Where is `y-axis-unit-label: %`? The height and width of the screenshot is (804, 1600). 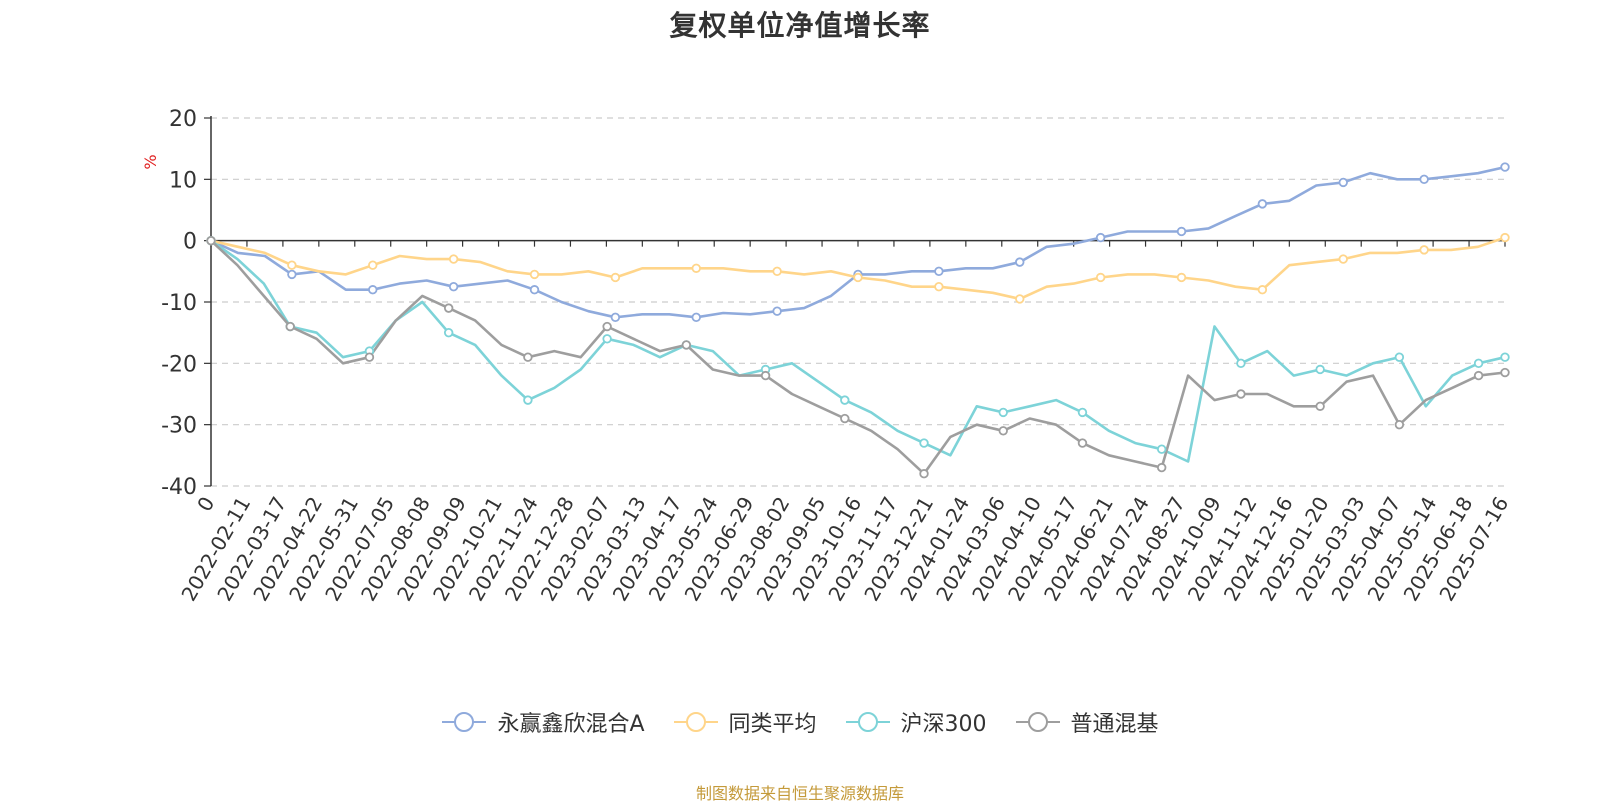 y-axis-unit-label: % is located at coordinates (150, 161).